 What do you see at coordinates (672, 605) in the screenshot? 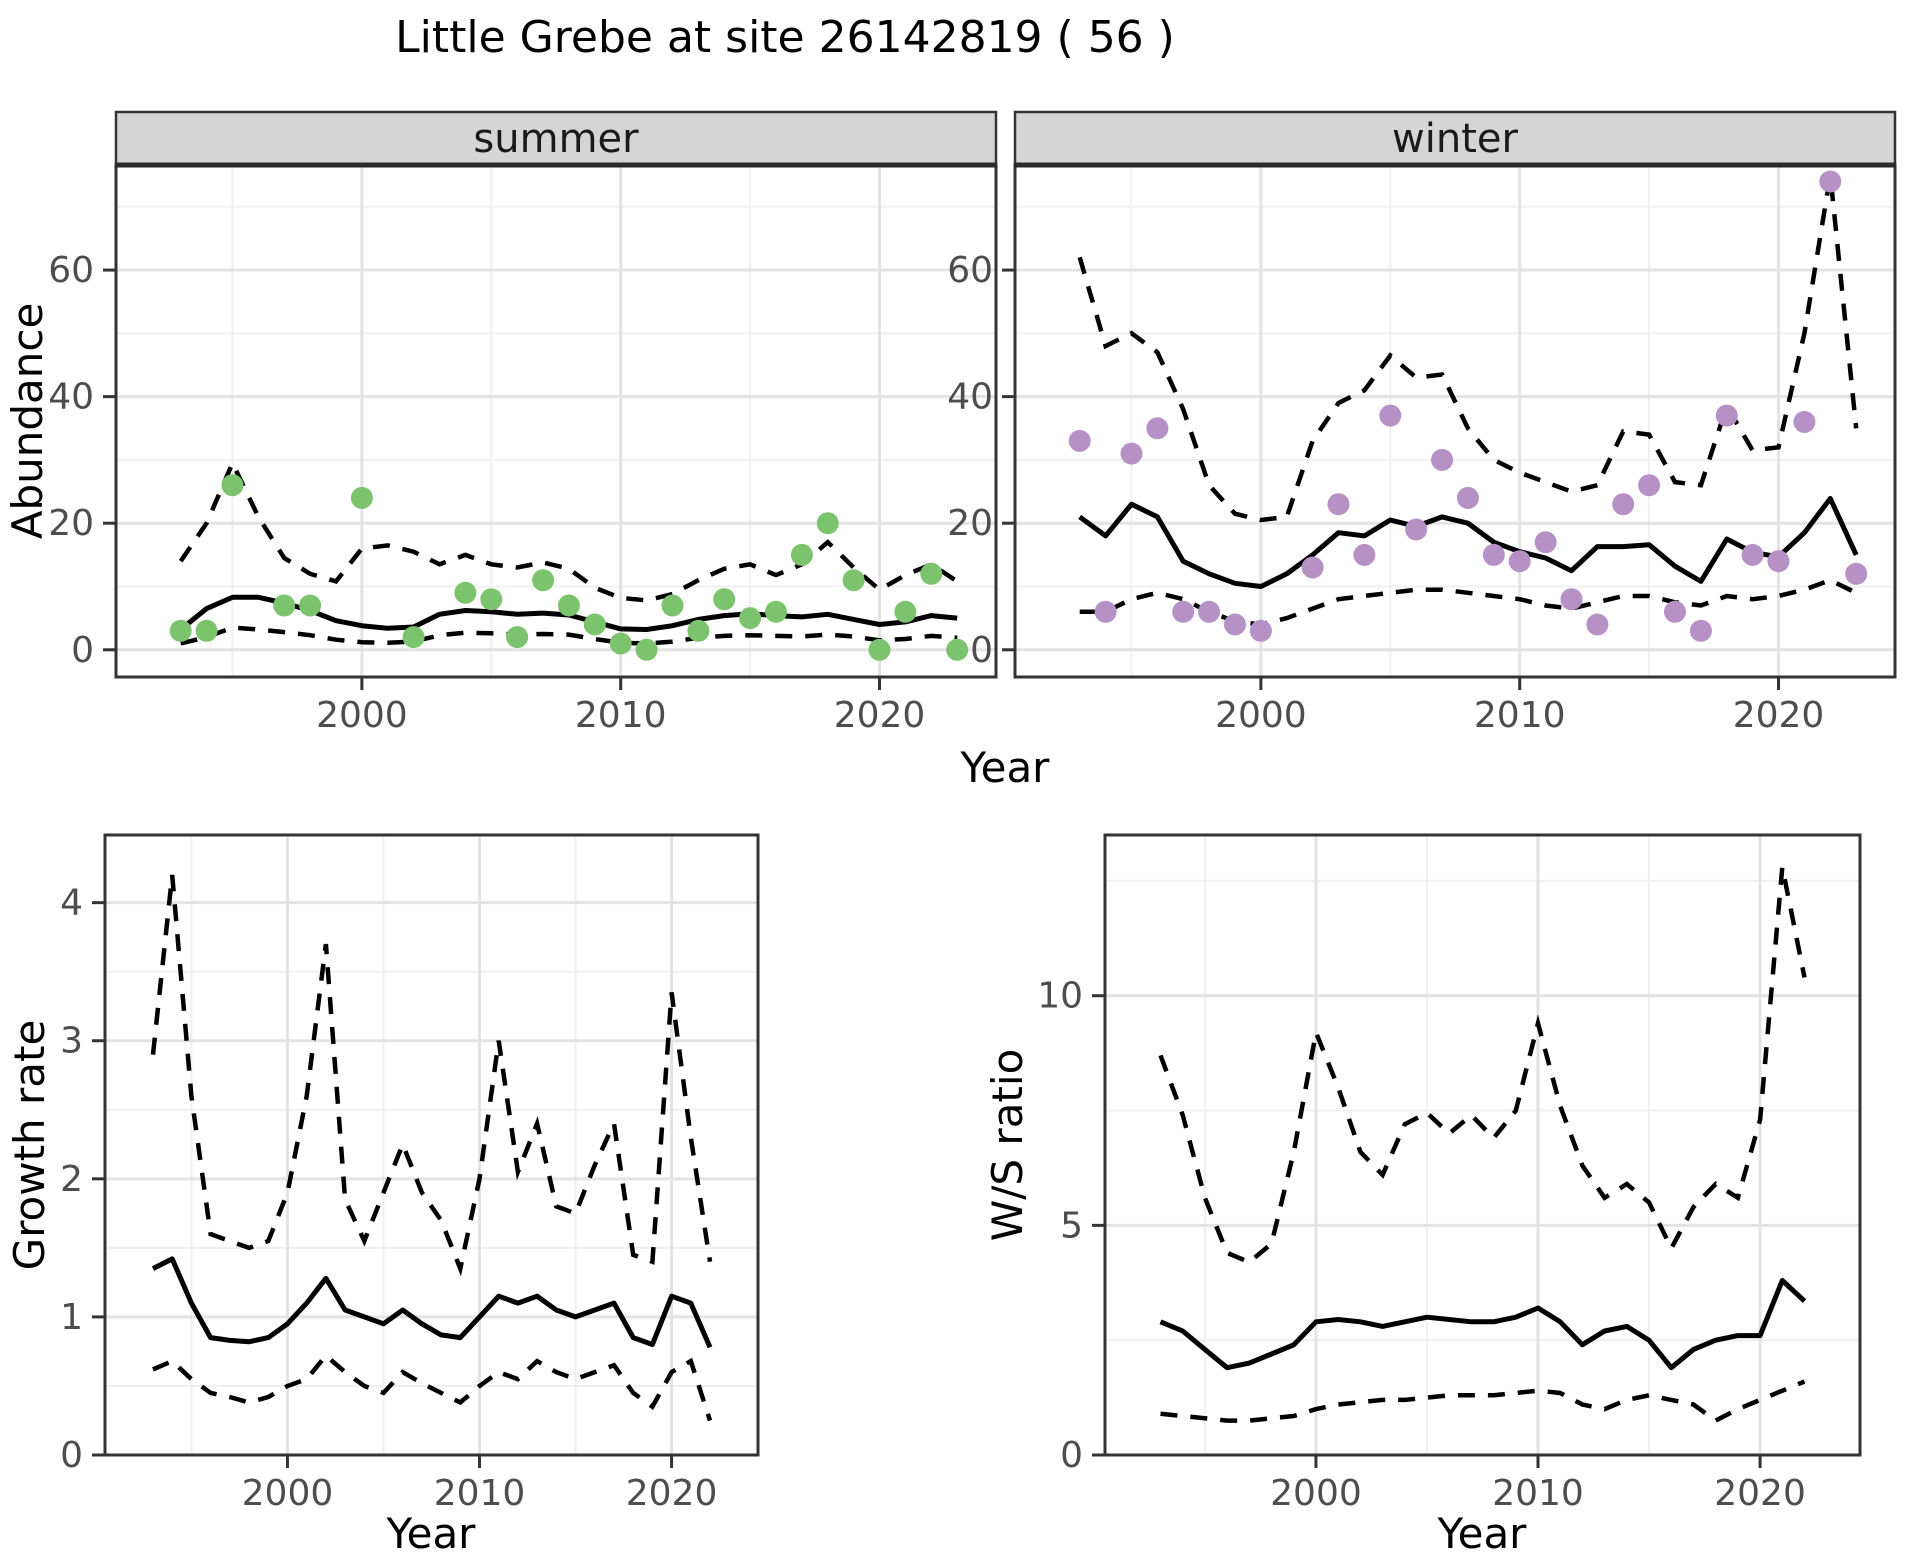
I see `summer-point-2012` at bounding box center [672, 605].